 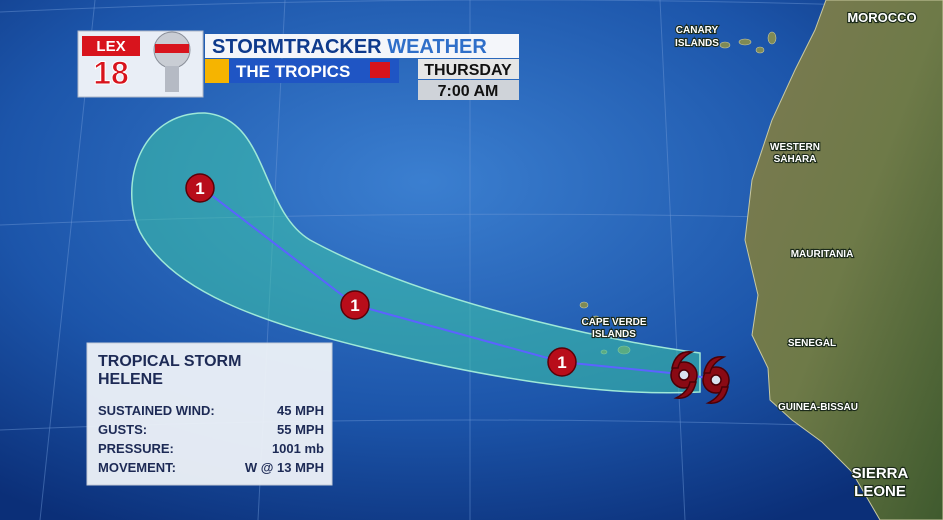 What do you see at coordinates (880, 473) in the screenshot?
I see `map-label: SIERRA` at bounding box center [880, 473].